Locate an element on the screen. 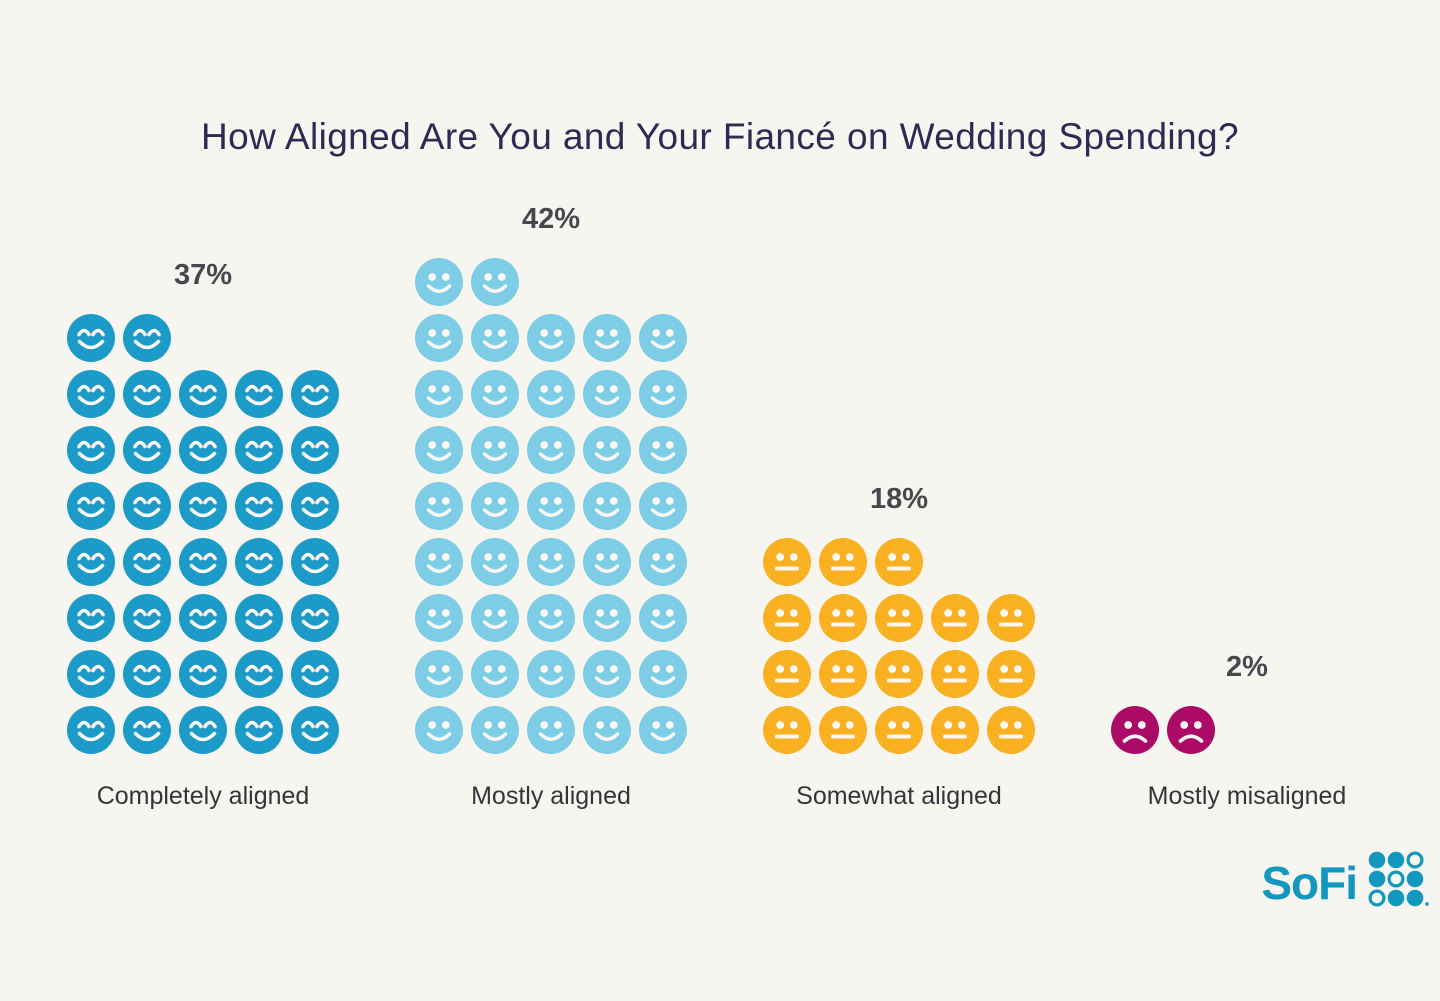  category-label: Mostly aligned is located at coordinates (551, 796).